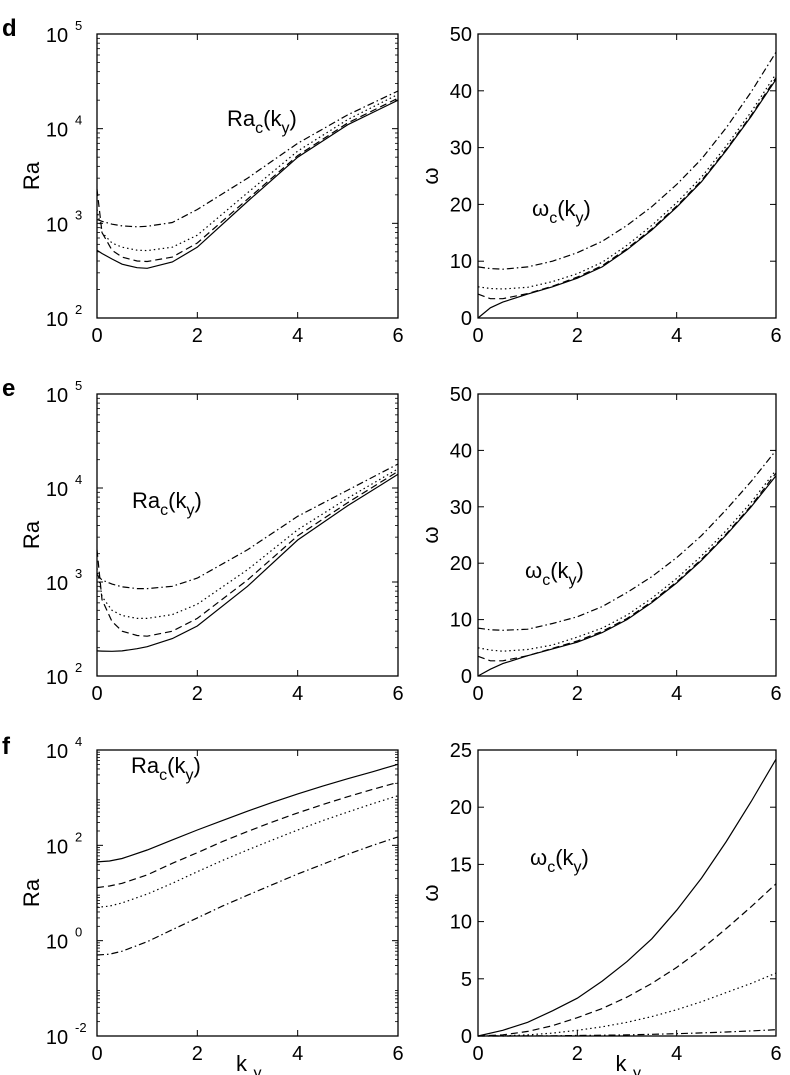  I want to click on y-tick-label: 30, so click(461, 149).